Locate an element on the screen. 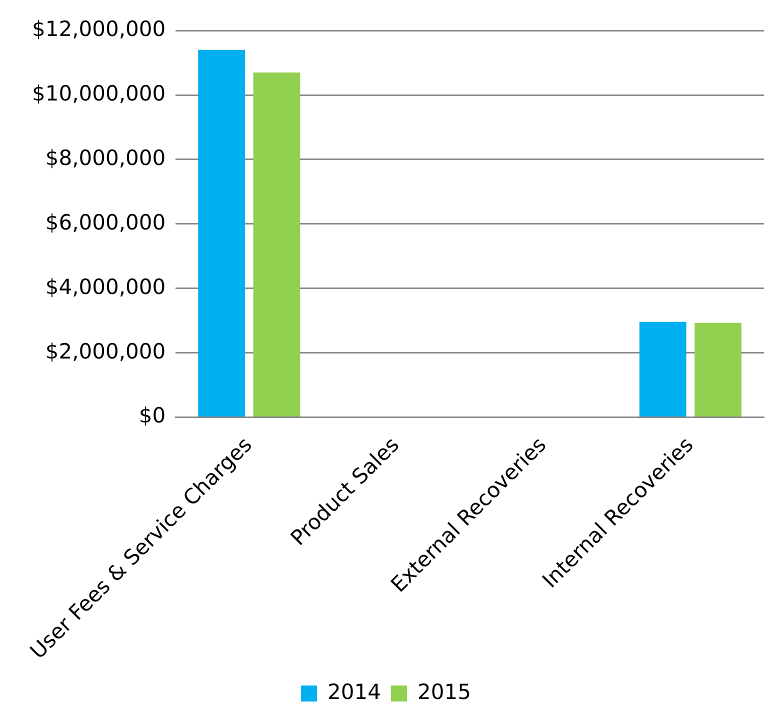 This screenshot has width=778, height=722. y-tick-label: $12,000,000 is located at coordinates (99, 29).